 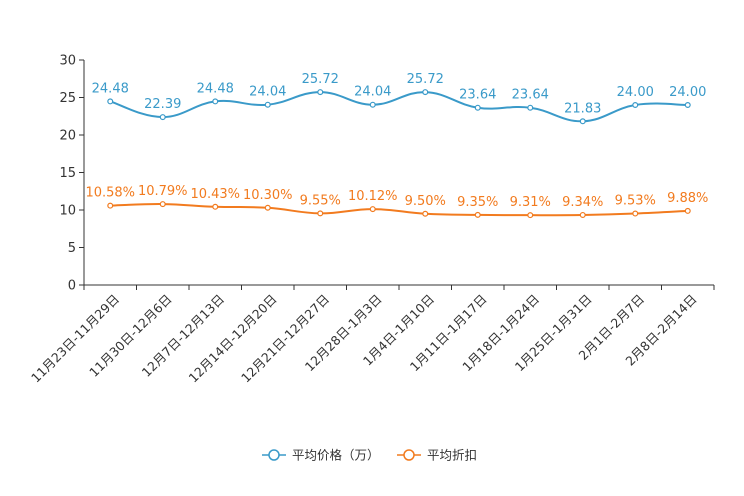 What do you see at coordinates (582, 202) in the screenshot?
I see `data-label: 9.34%` at bounding box center [582, 202].